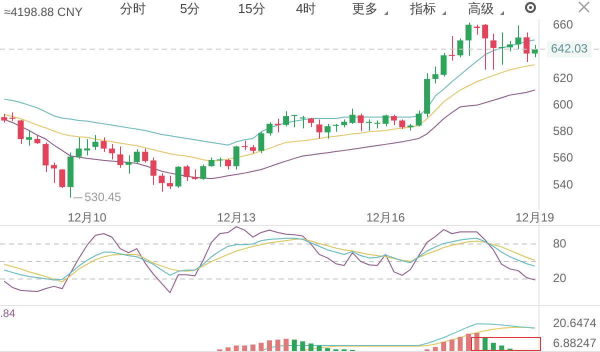  I want to click on y-tick-label: 540, so click(563, 184).